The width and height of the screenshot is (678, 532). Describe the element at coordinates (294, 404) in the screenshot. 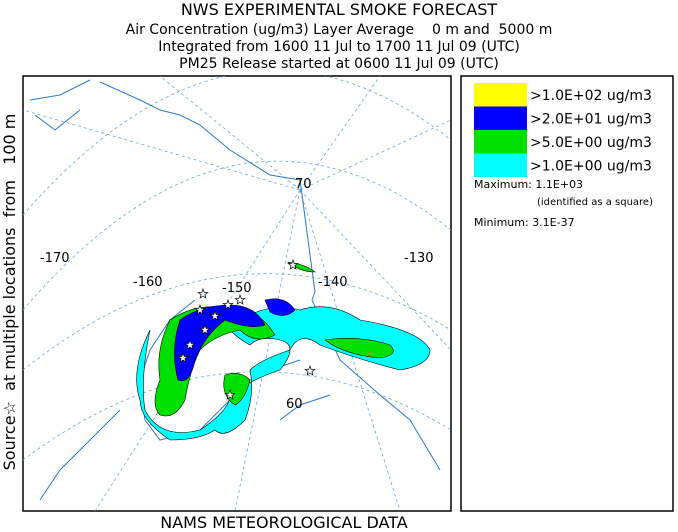

I see `graticule-label: 60` at that location.